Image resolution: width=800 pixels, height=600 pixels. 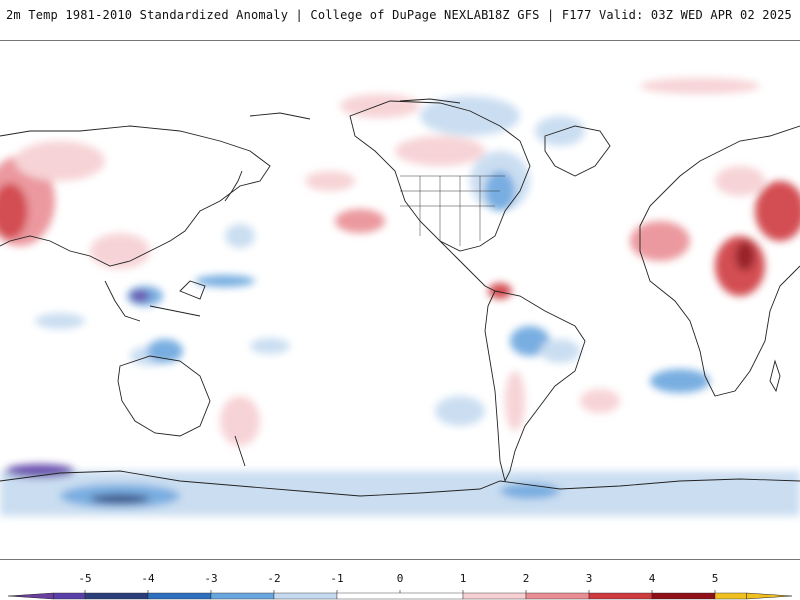 I want to click on legend-tick-label: 5, so click(x=715, y=578).